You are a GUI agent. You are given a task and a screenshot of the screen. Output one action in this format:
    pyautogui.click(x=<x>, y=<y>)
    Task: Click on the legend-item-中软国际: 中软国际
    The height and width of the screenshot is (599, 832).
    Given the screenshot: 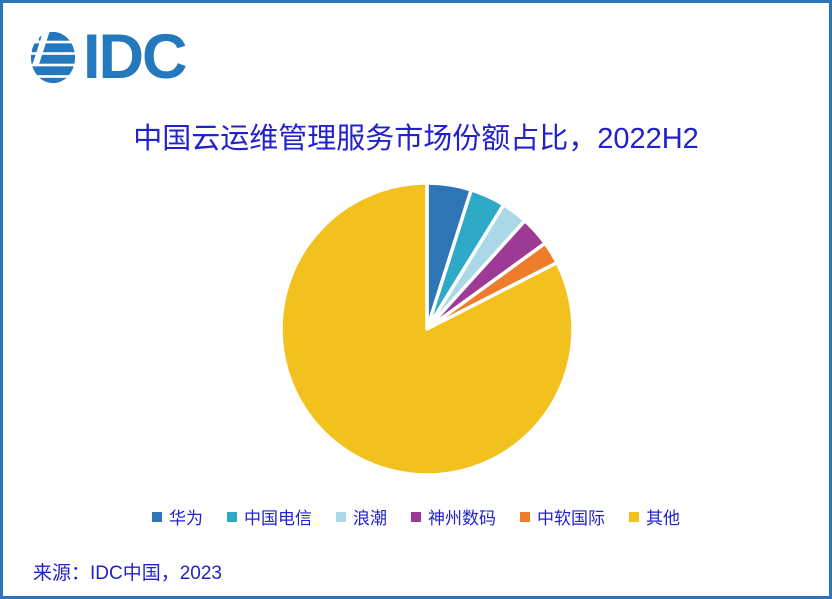 What is the action you would take?
    pyautogui.click(x=562, y=516)
    